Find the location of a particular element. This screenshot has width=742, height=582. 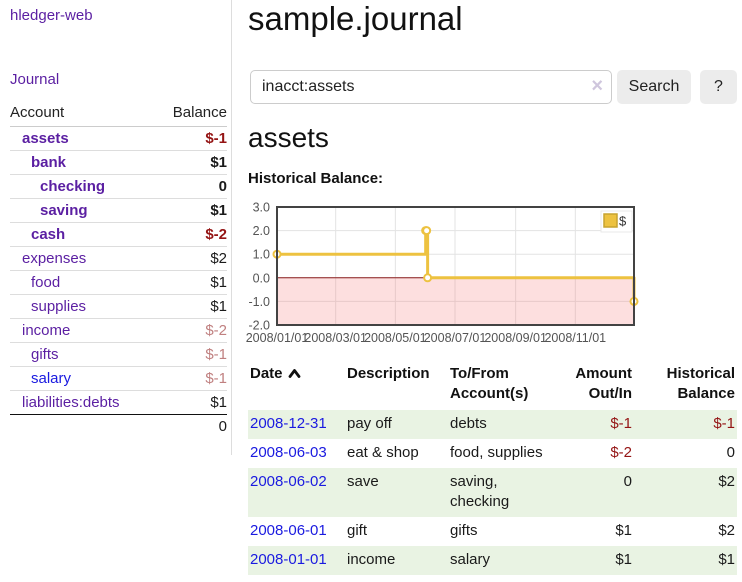

account-link-food: food is located at coordinates (46, 282).